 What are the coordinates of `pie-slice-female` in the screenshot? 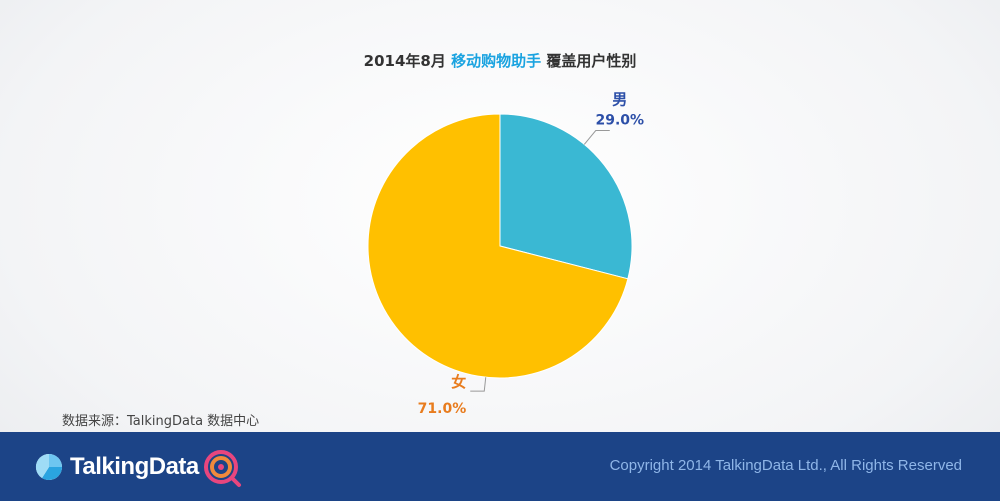 It's located at (498, 246).